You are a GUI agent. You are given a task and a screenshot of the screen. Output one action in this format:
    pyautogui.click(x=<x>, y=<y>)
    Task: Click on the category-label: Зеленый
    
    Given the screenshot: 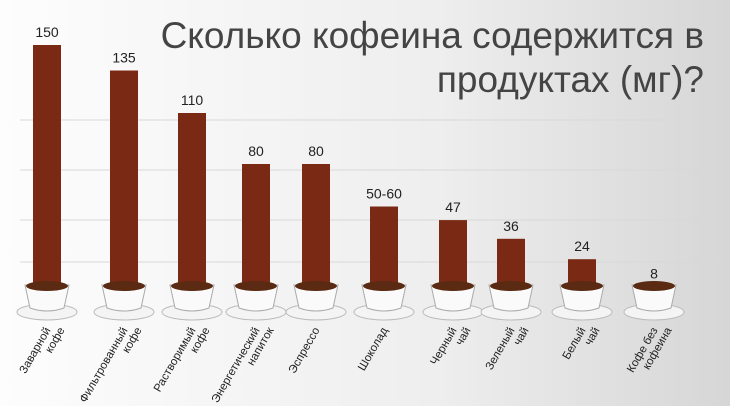 What is the action you would take?
    pyautogui.click(x=501, y=349)
    